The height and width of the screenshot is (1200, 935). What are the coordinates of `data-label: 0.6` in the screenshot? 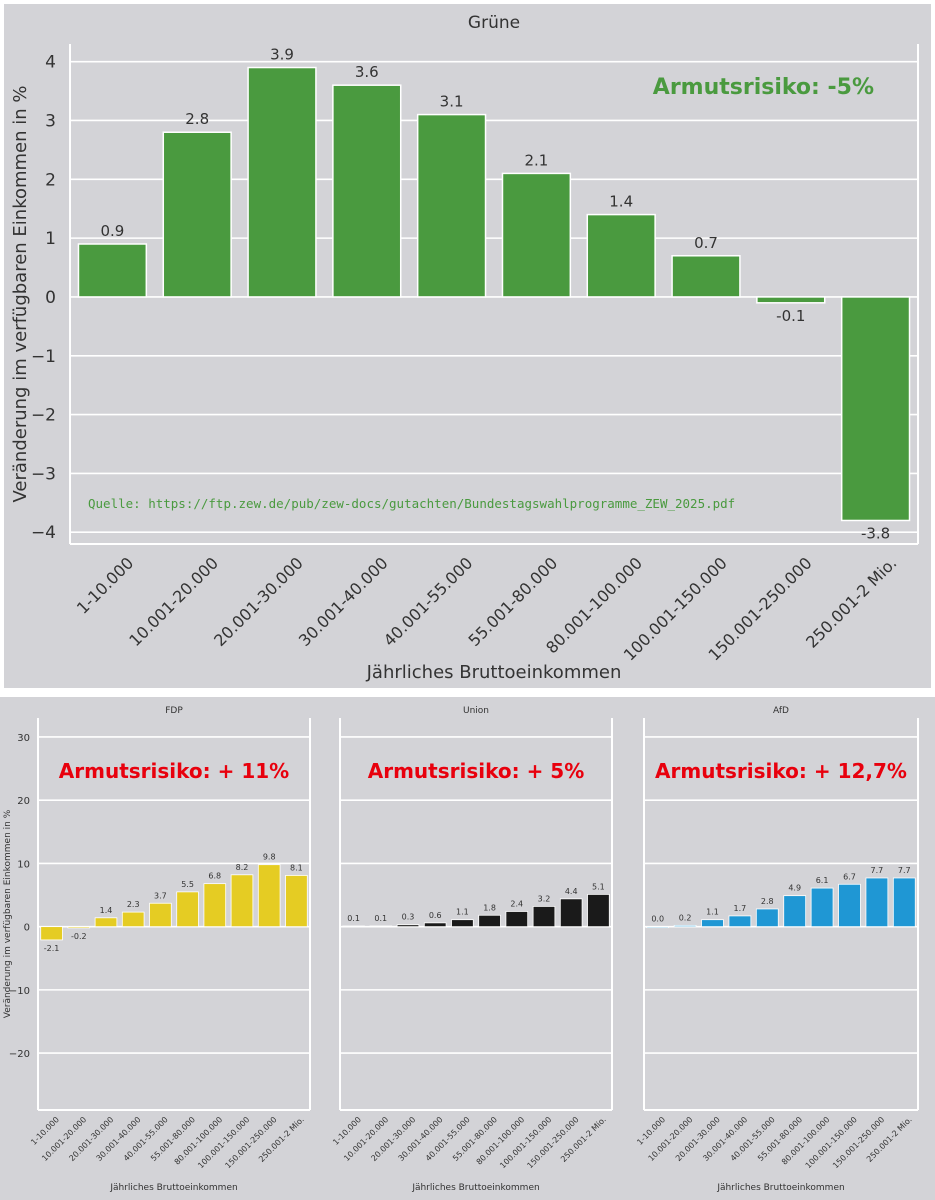 It's located at (435, 915).